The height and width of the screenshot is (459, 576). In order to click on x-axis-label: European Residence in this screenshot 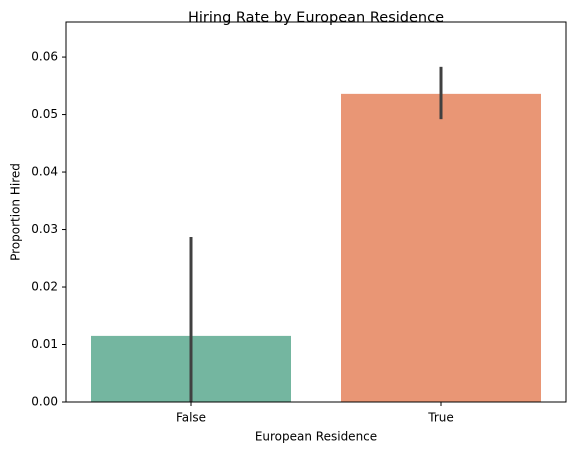, I will do `click(316, 437)`.